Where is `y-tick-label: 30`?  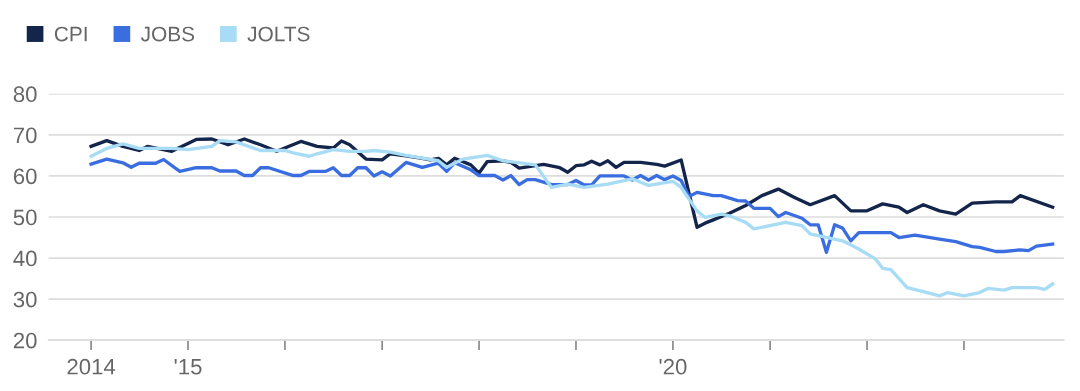
y-tick-label: 30 is located at coordinates (25, 299).